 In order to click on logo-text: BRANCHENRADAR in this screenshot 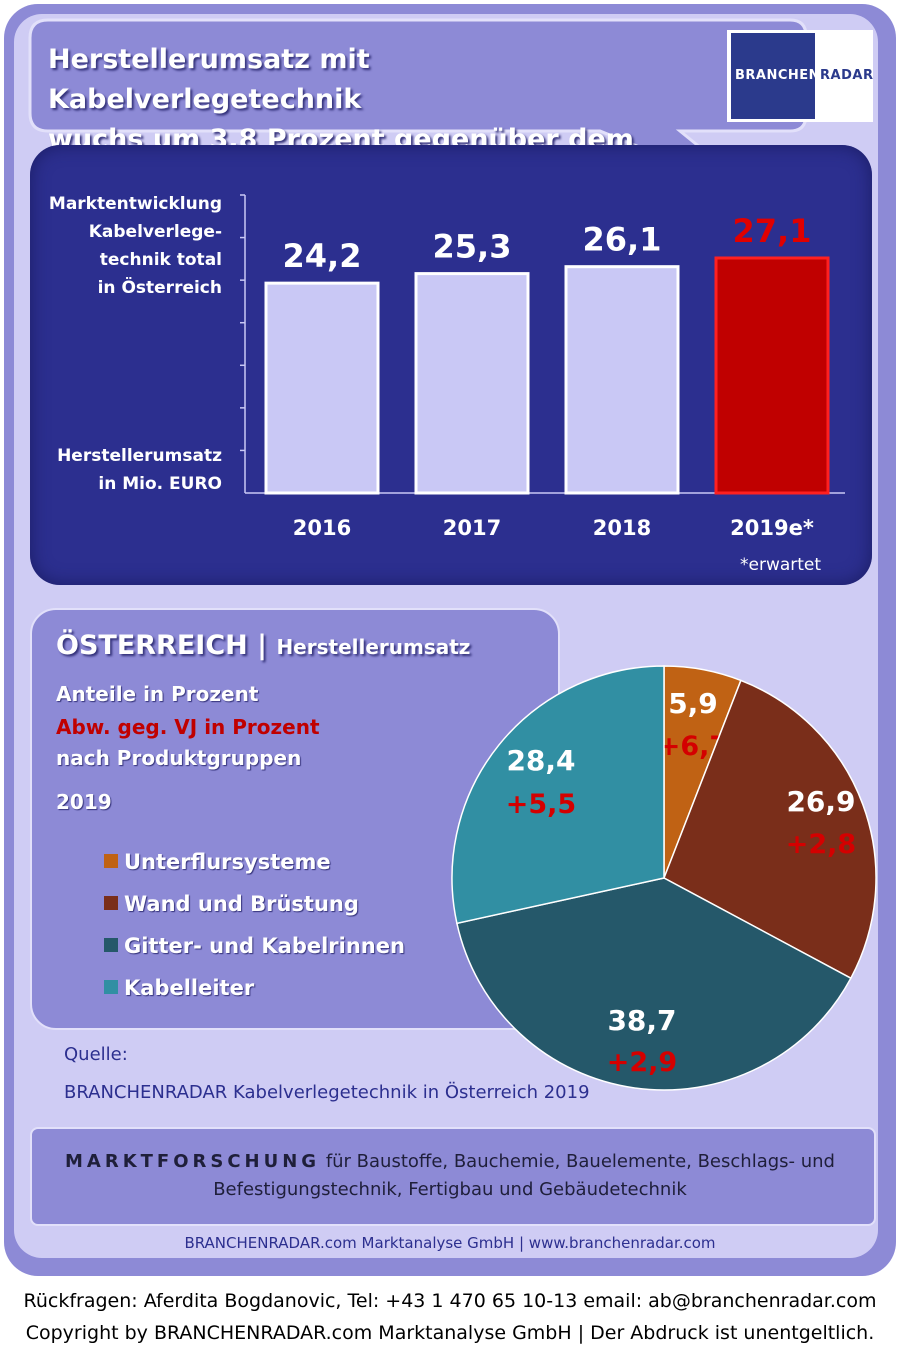, I will do `click(804, 75)`.